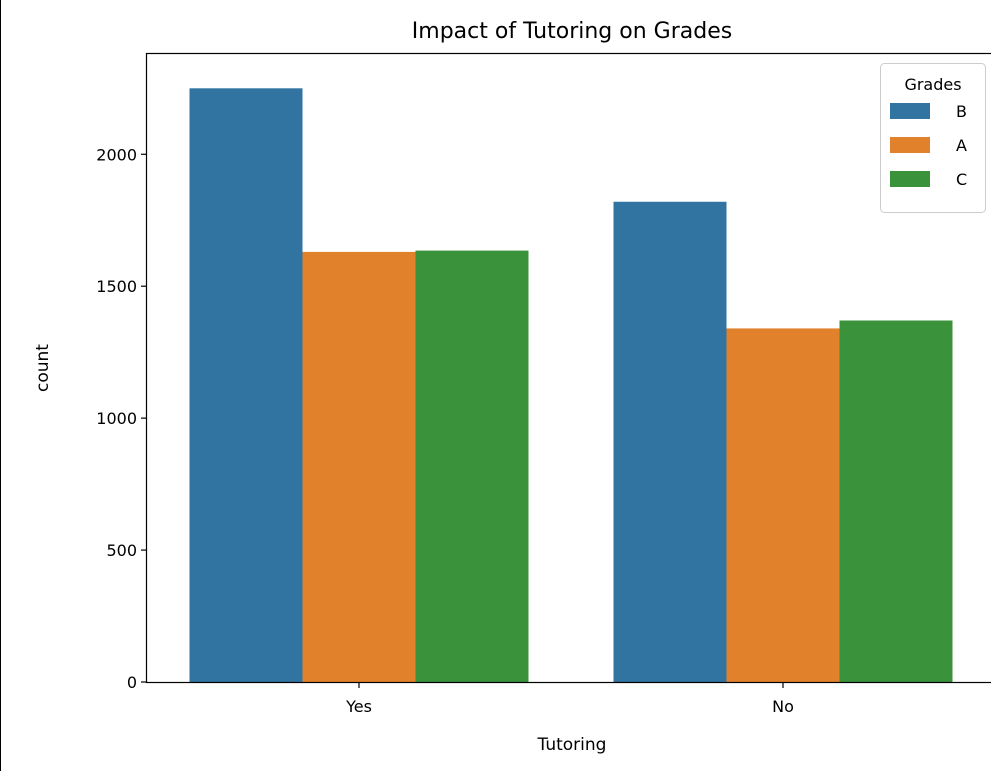 This screenshot has width=991, height=771. Describe the element at coordinates (121, 550) in the screenshot. I see `y-tick-label: 500` at that location.